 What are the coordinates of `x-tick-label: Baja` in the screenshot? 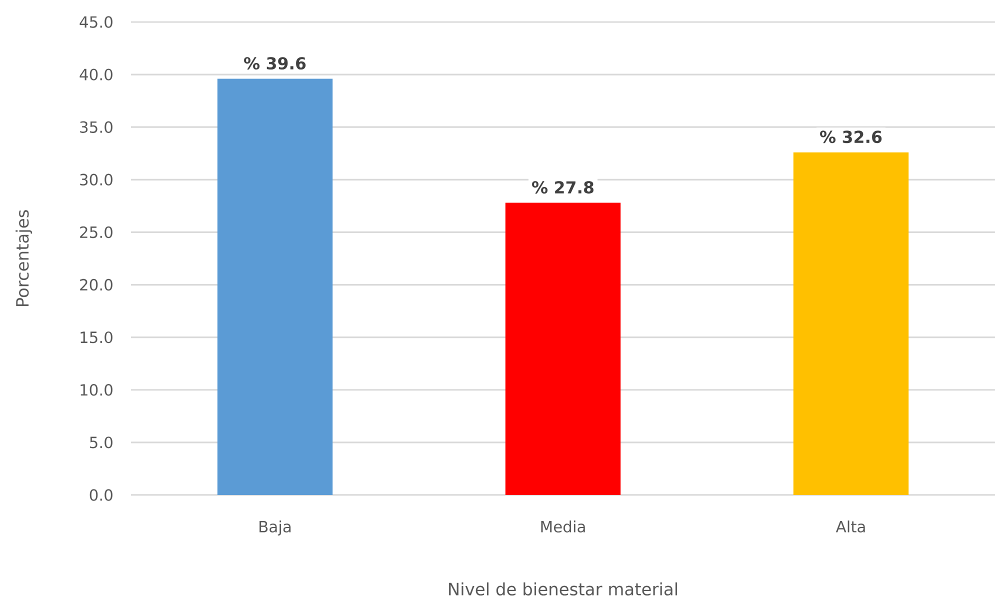 It's located at (275, 528).